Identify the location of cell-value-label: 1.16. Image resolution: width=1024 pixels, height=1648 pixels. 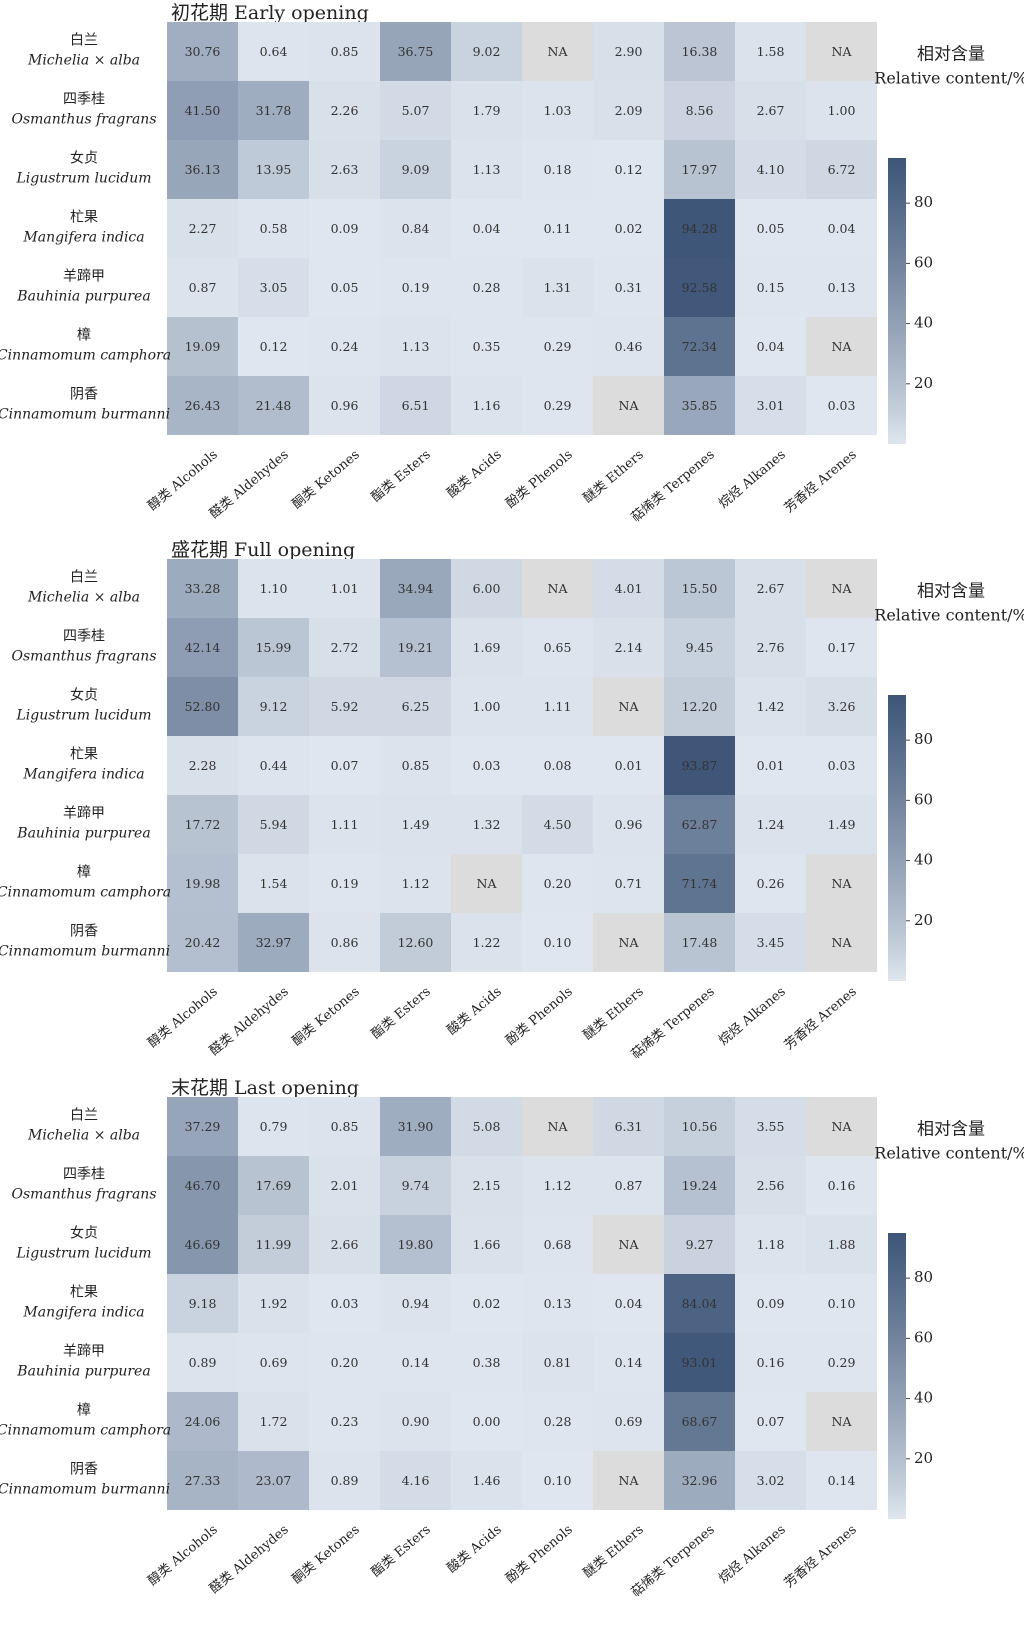
(487, 405).